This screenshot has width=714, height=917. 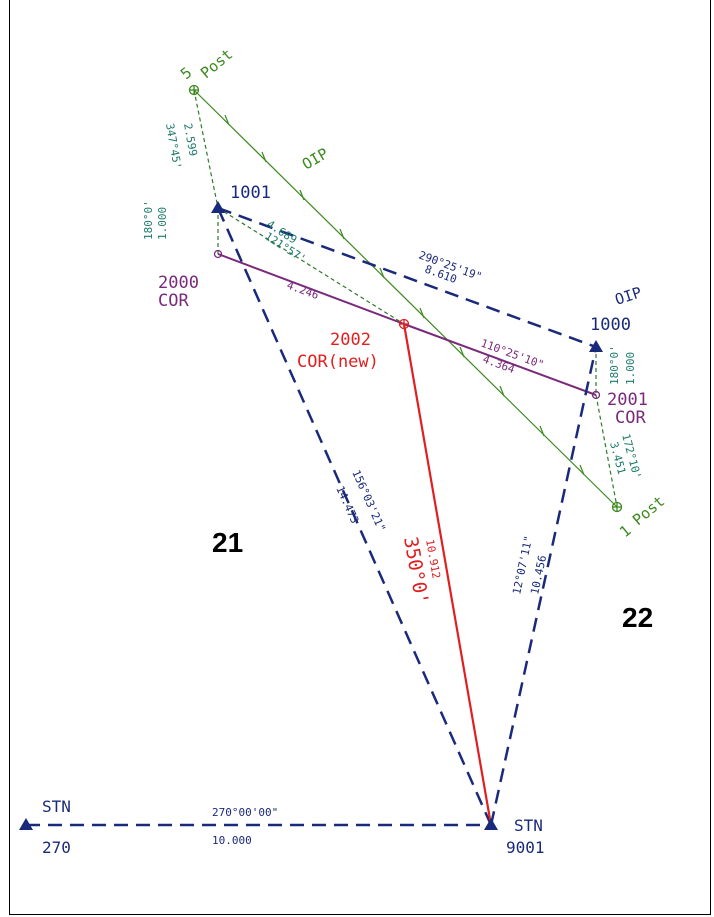 What do you see at coordinates (250, 193) in the screenshot?
I see `point-1001-number: 1001` at bounding box center [250, 193].